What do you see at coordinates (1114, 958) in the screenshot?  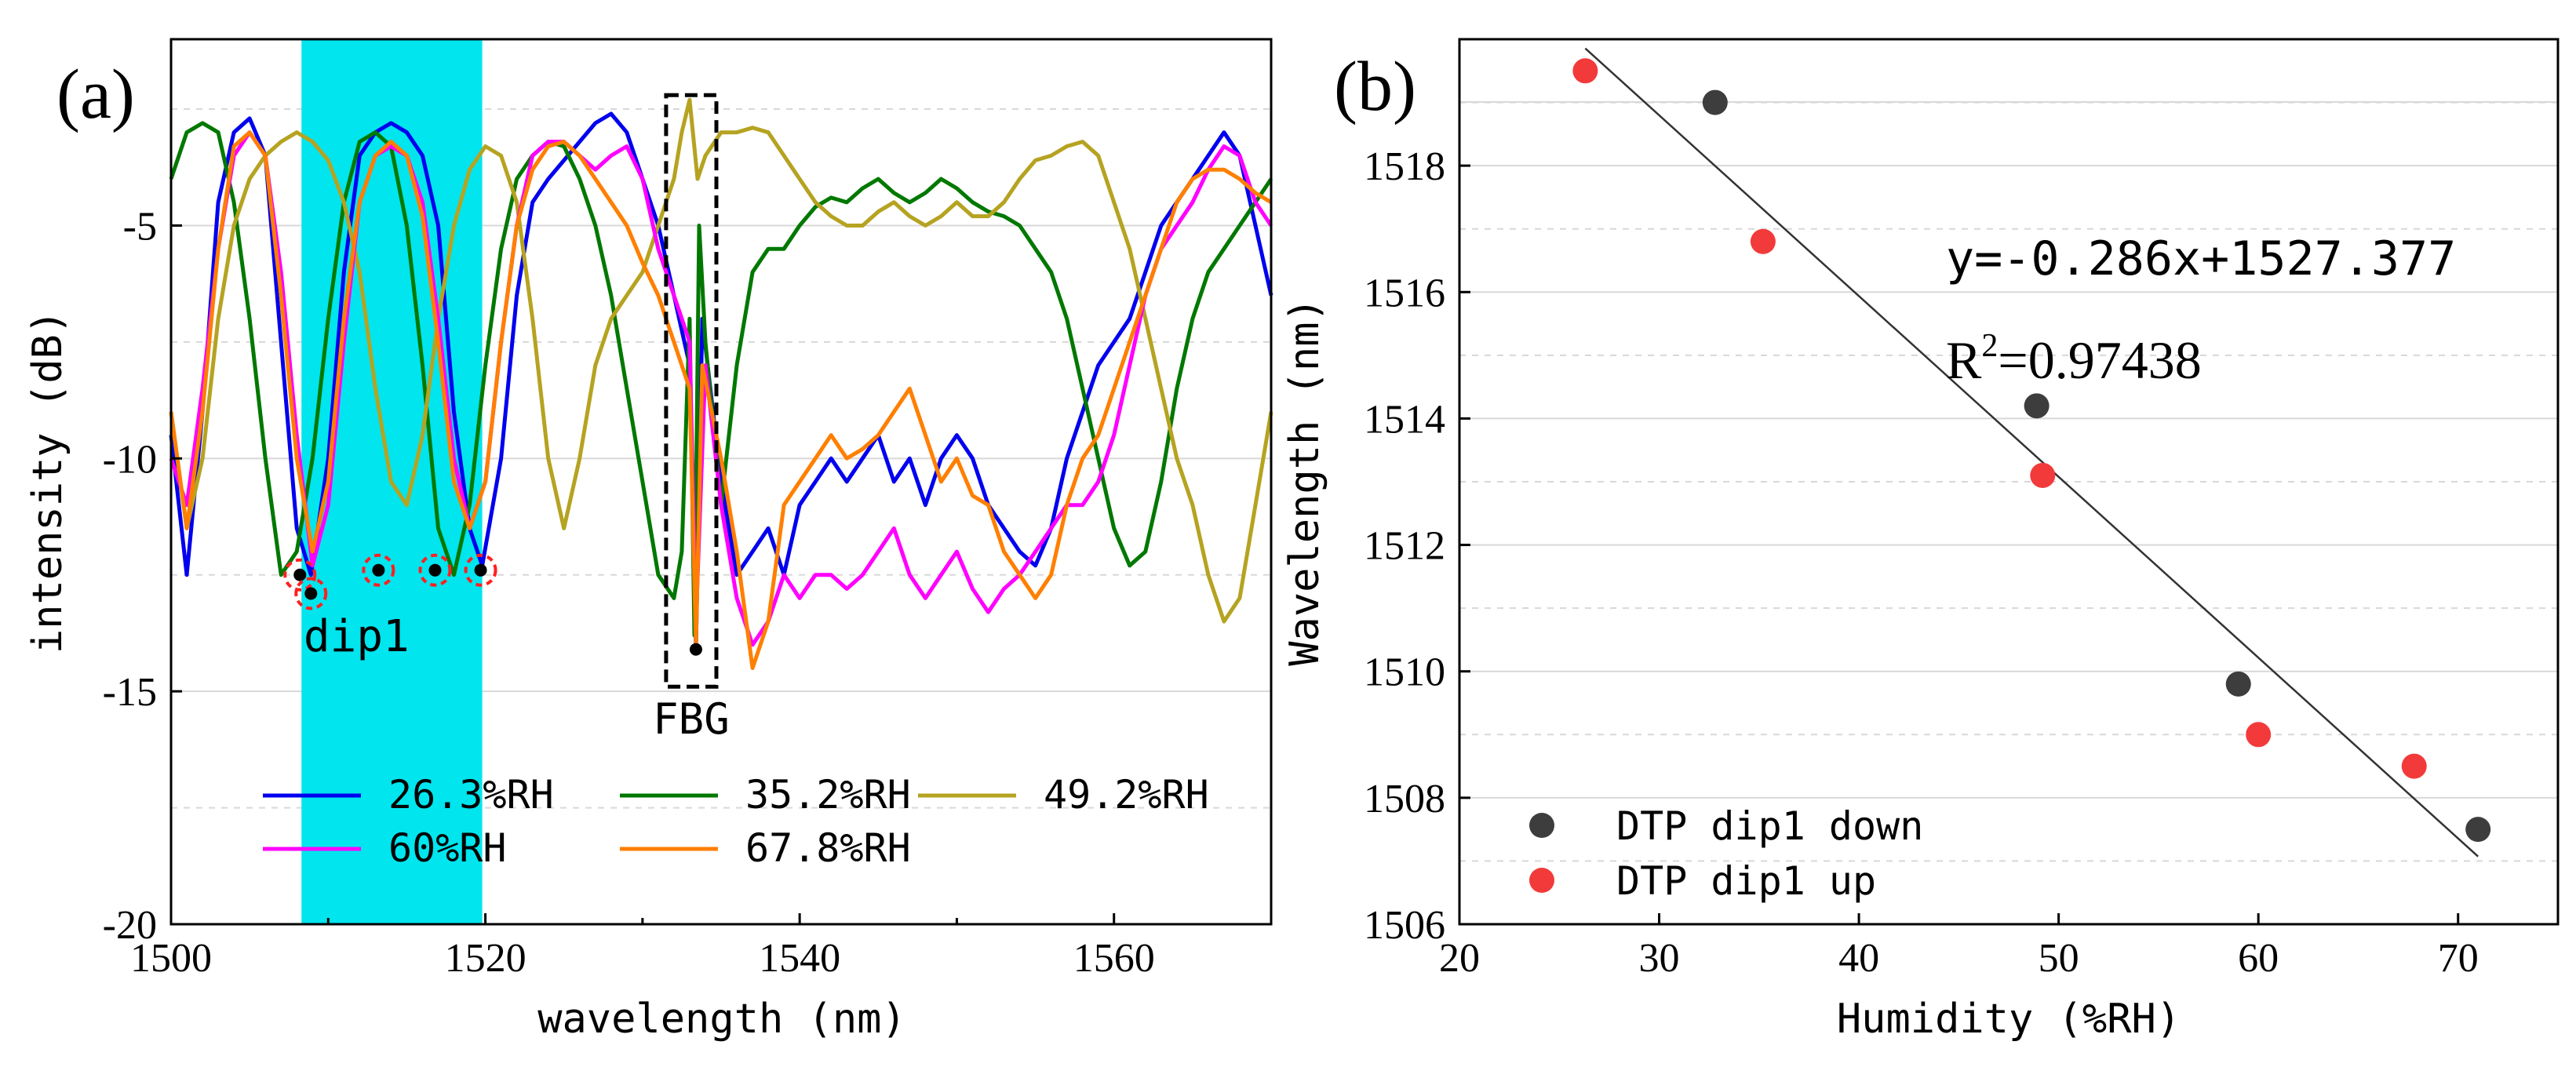 I see `x-tick-label: 1560` at bounding box center [1114, 958].